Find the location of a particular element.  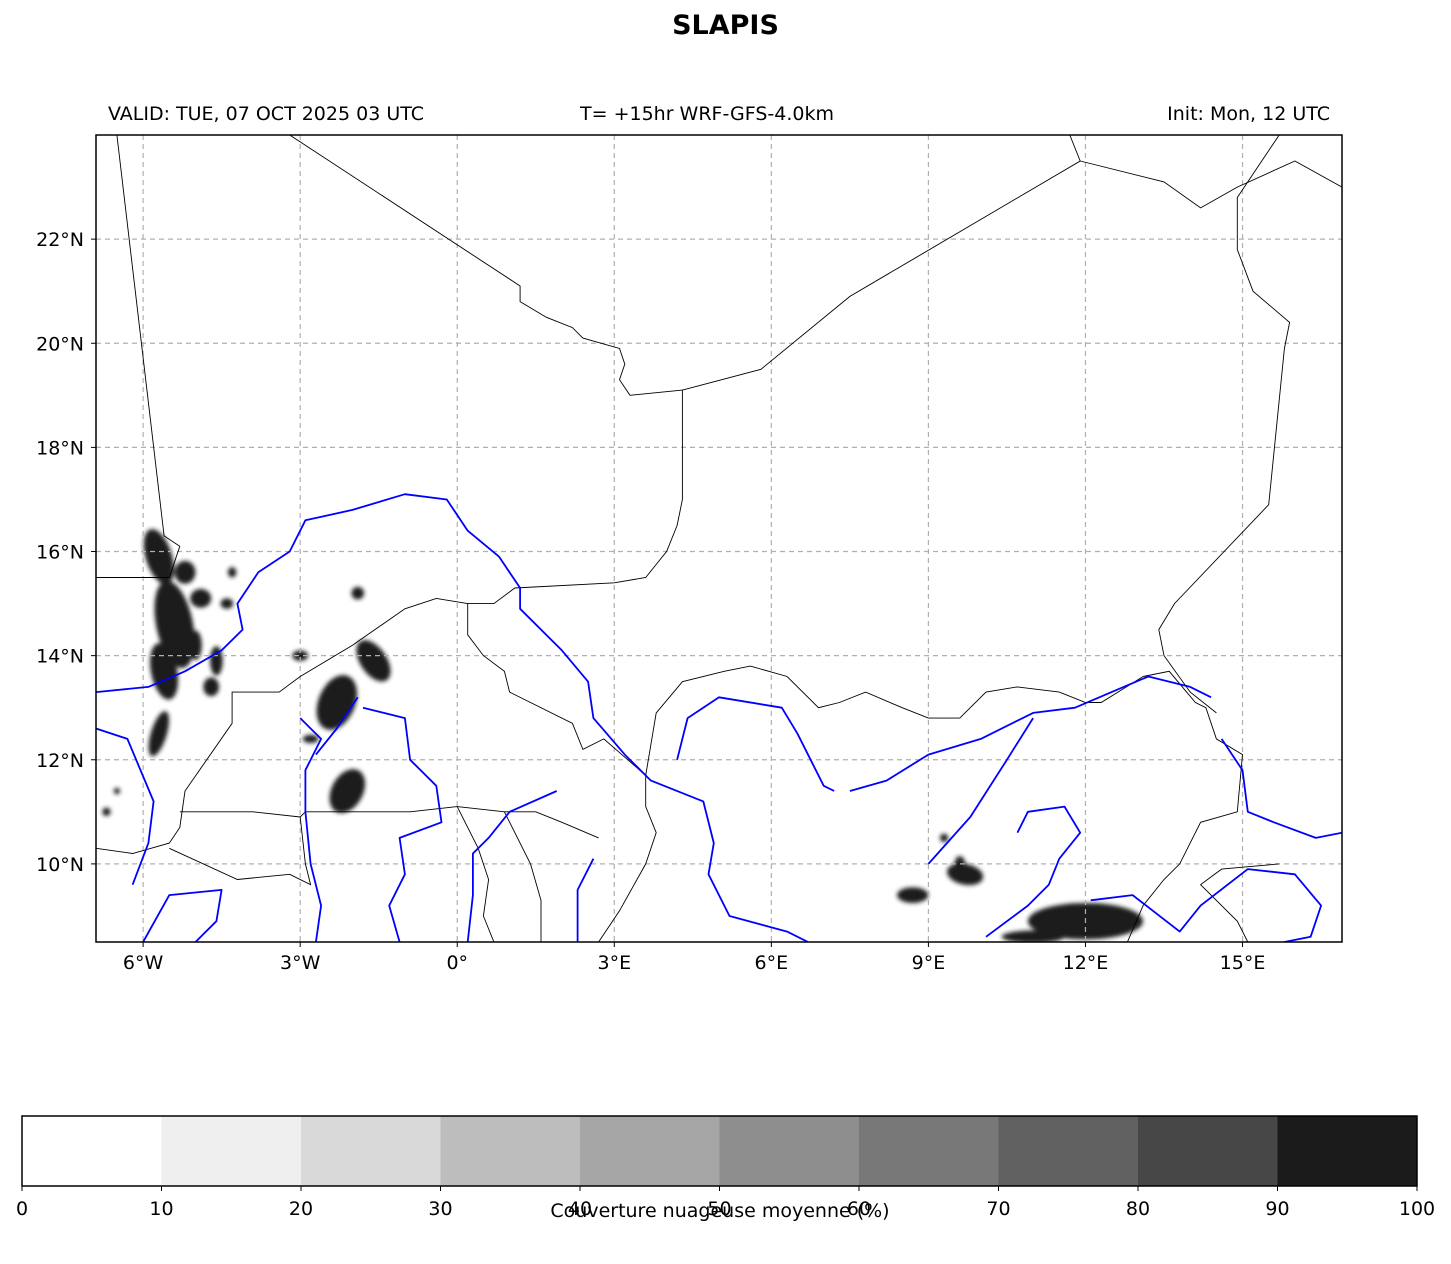

lon-tick-label: 3°W is located at coordinates (300, 963).